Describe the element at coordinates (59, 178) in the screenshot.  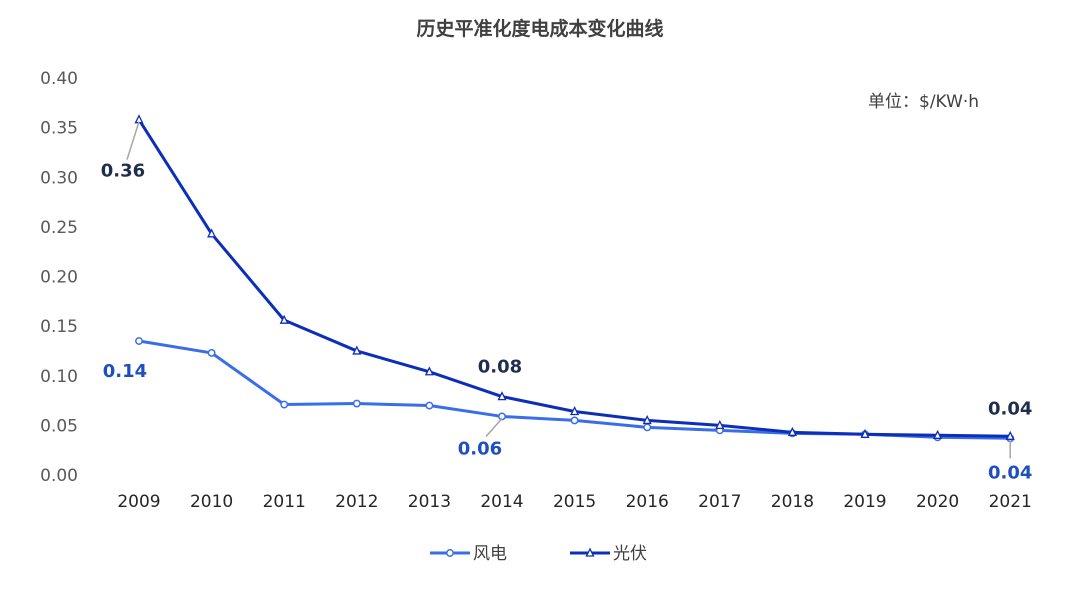
I see `y-tick-label: 0.30` at that location.